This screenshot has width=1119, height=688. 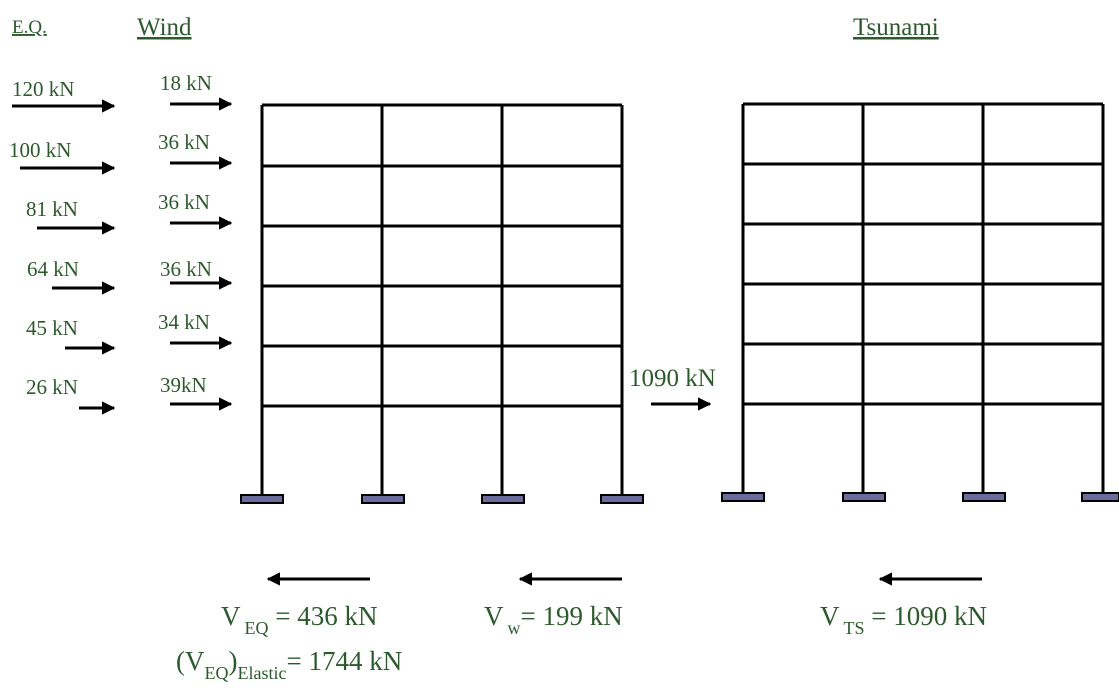 I want to click on eq-arrows, so click(x=64, y=257).